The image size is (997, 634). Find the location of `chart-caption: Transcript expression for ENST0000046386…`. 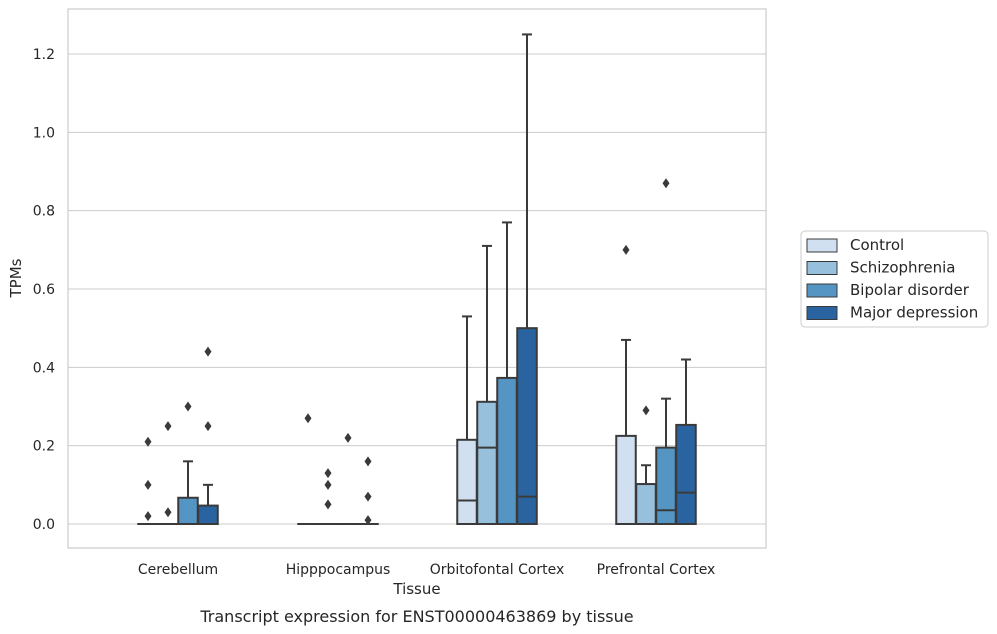

chart-caption: Transcript expression for ENST0000046386… is located at coordinates (416, 616).